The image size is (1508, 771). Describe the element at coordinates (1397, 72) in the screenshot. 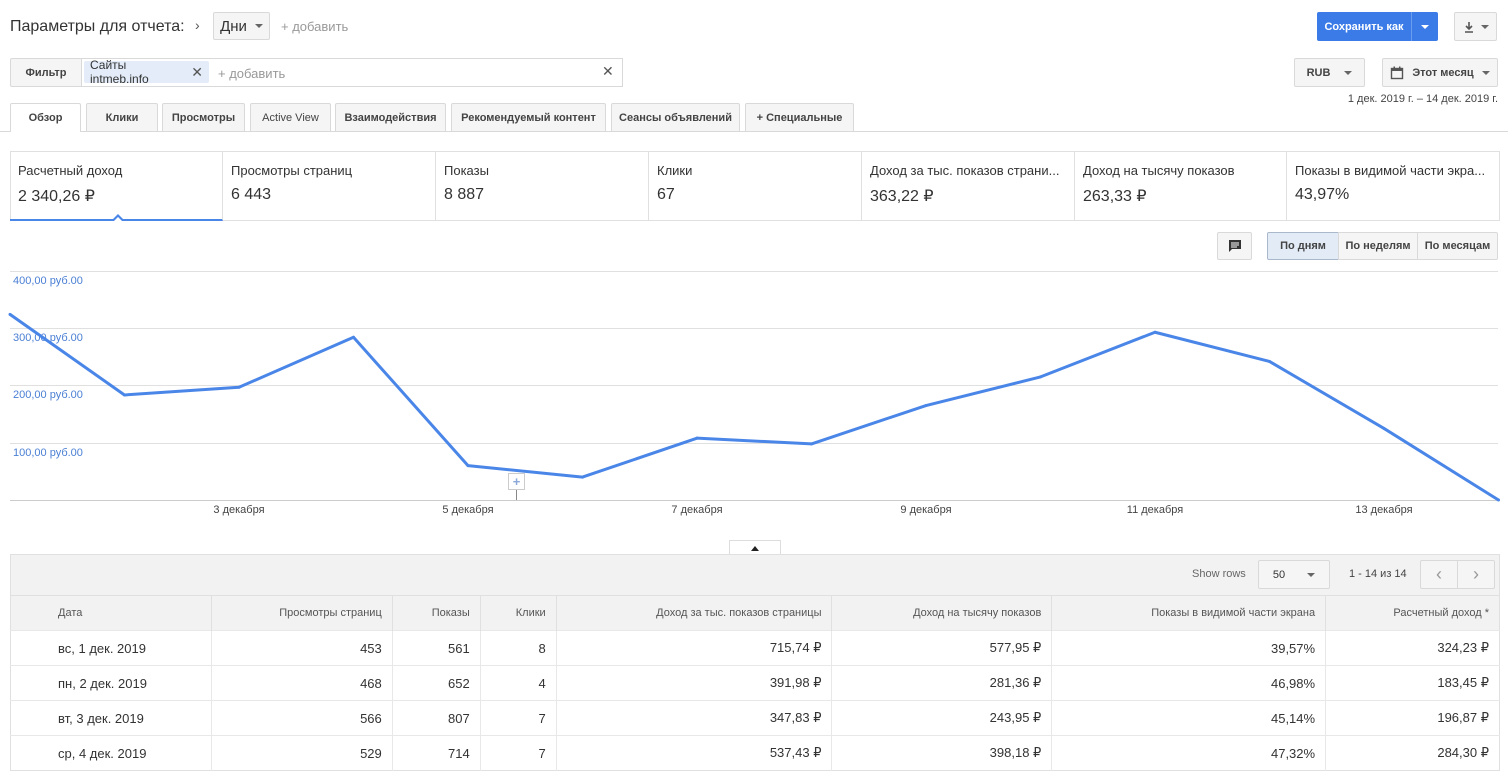

I see `calendar-icon` at that location.